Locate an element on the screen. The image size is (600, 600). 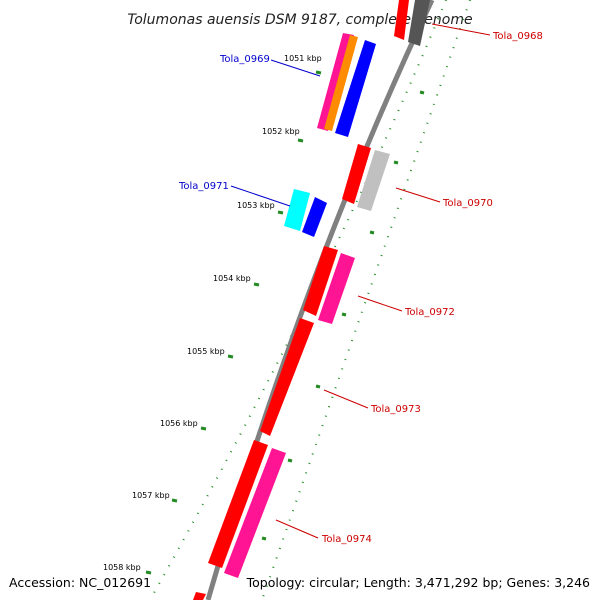
kbp-label-1055: 1055 kbp is located at coordinates (206, 351).